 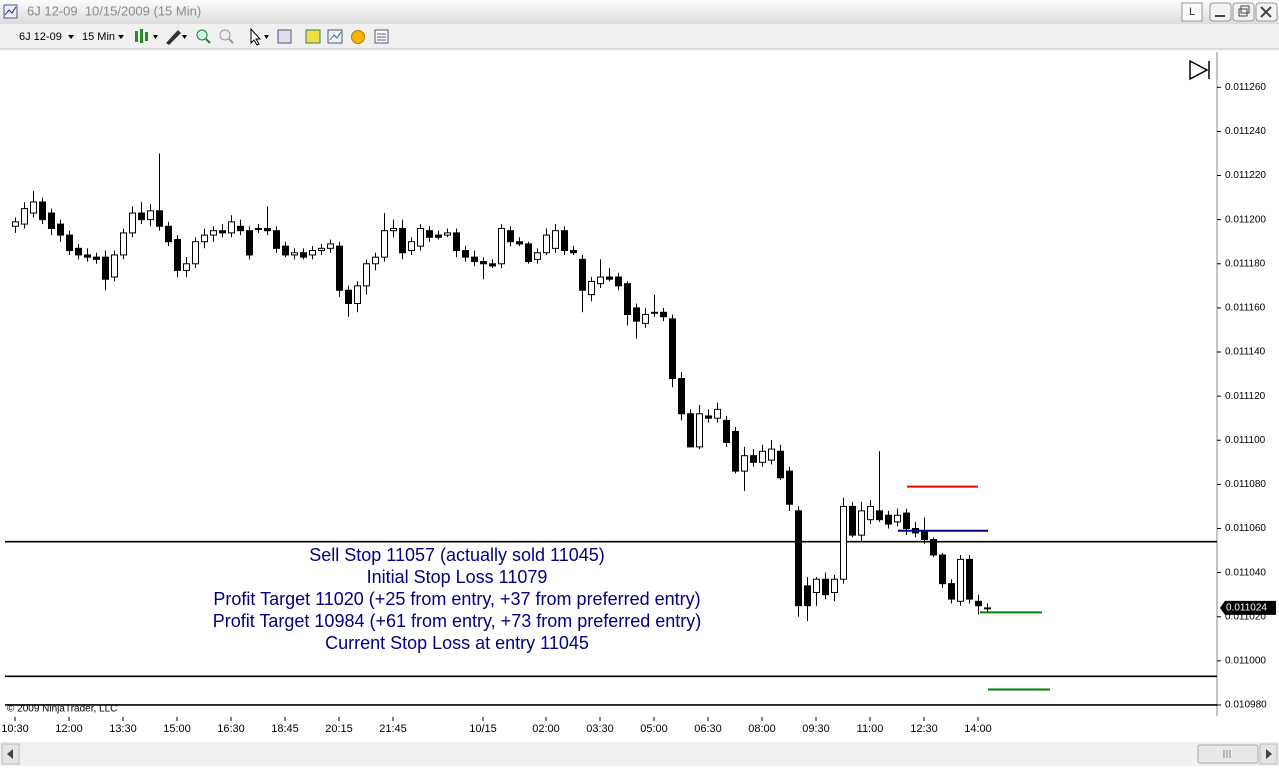 What do you see at coordinates (10, 11) in the screenshot?
I see `app-icon` at bounding box center [10, 11].